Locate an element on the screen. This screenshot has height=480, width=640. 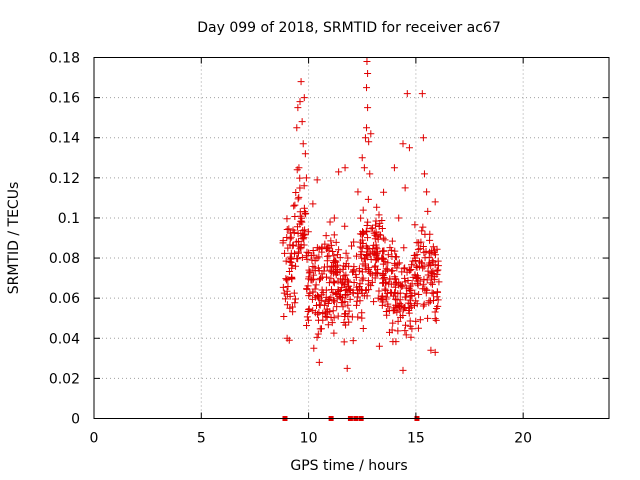
x-tick-label: 5 is located at coordinates (201, 439).